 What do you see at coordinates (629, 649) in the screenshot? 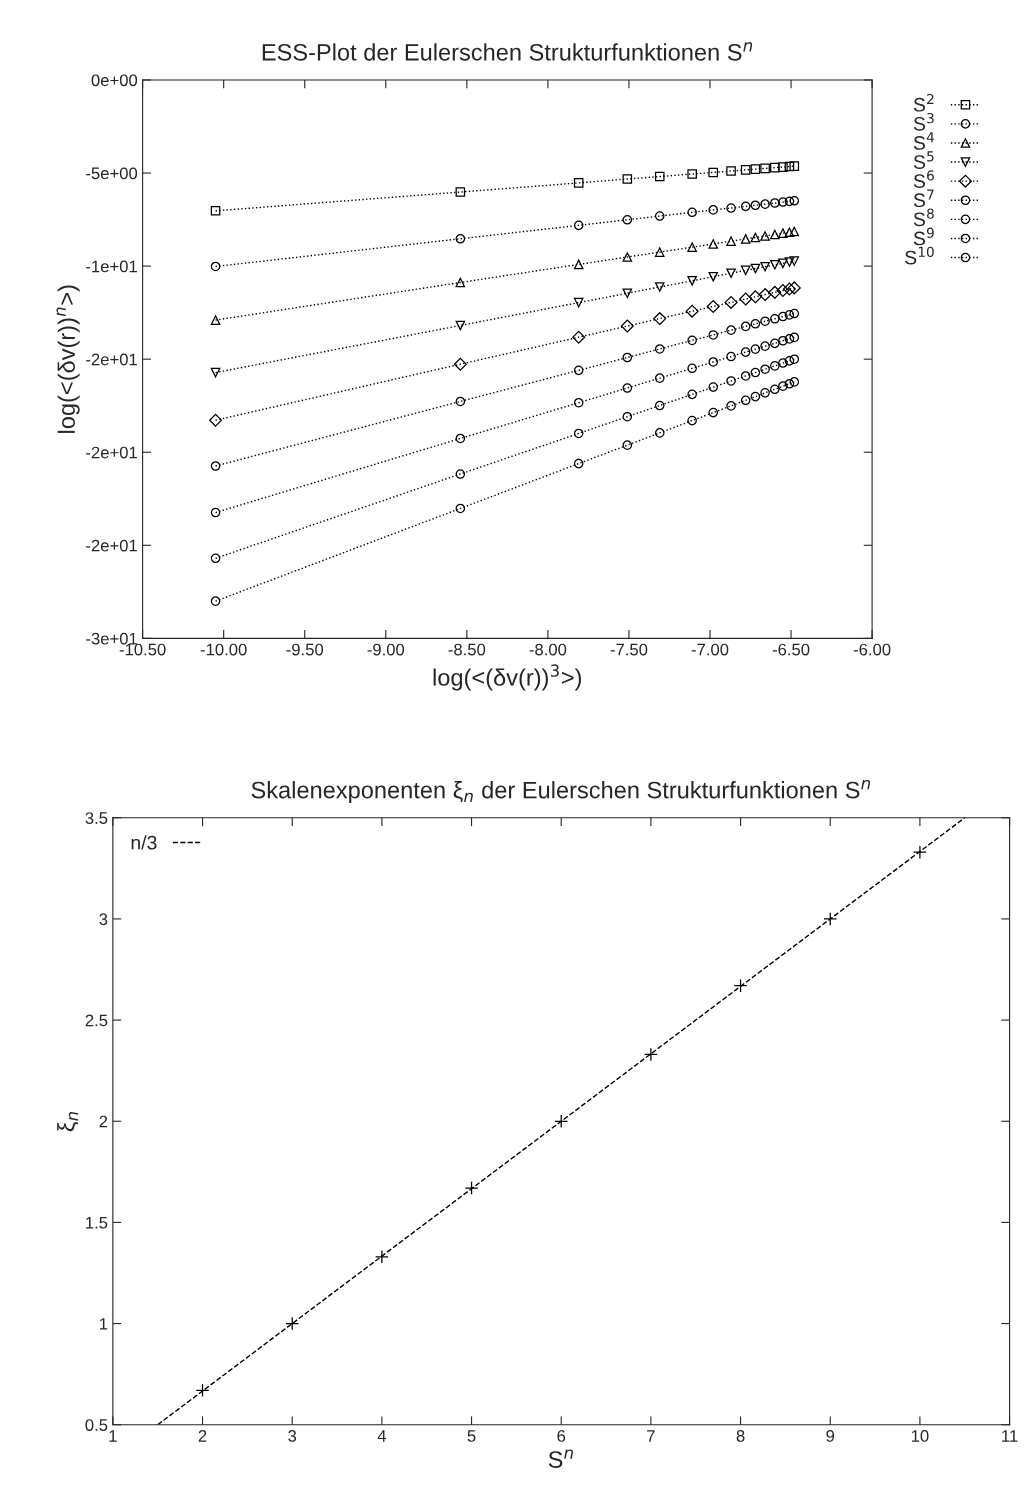
I see `x-tick-label: -7.50` at bounding box center [629, 649].